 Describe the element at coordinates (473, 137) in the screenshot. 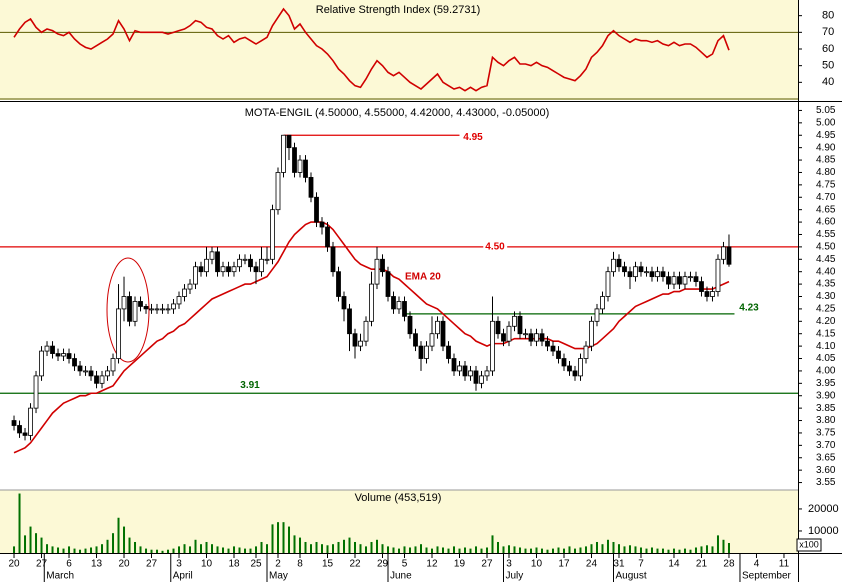

I see `level-label: 4.95` at that location.